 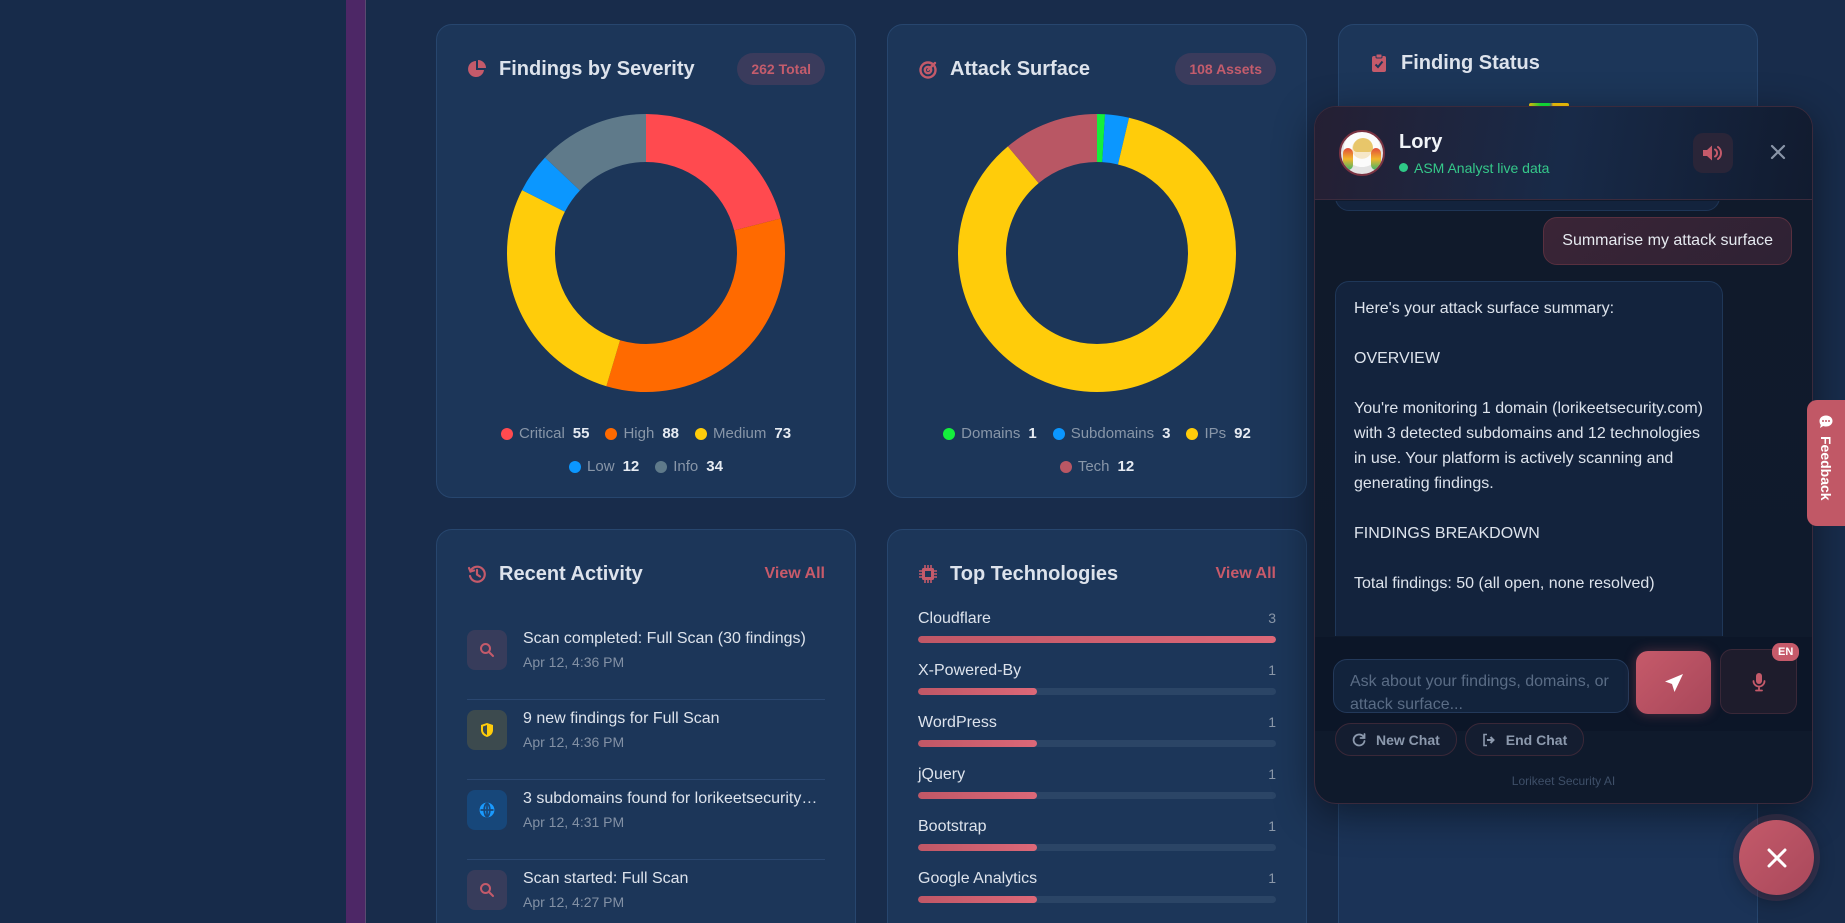 I want to click on attack-surface-donut-chart, so click(x=1097, y=253).